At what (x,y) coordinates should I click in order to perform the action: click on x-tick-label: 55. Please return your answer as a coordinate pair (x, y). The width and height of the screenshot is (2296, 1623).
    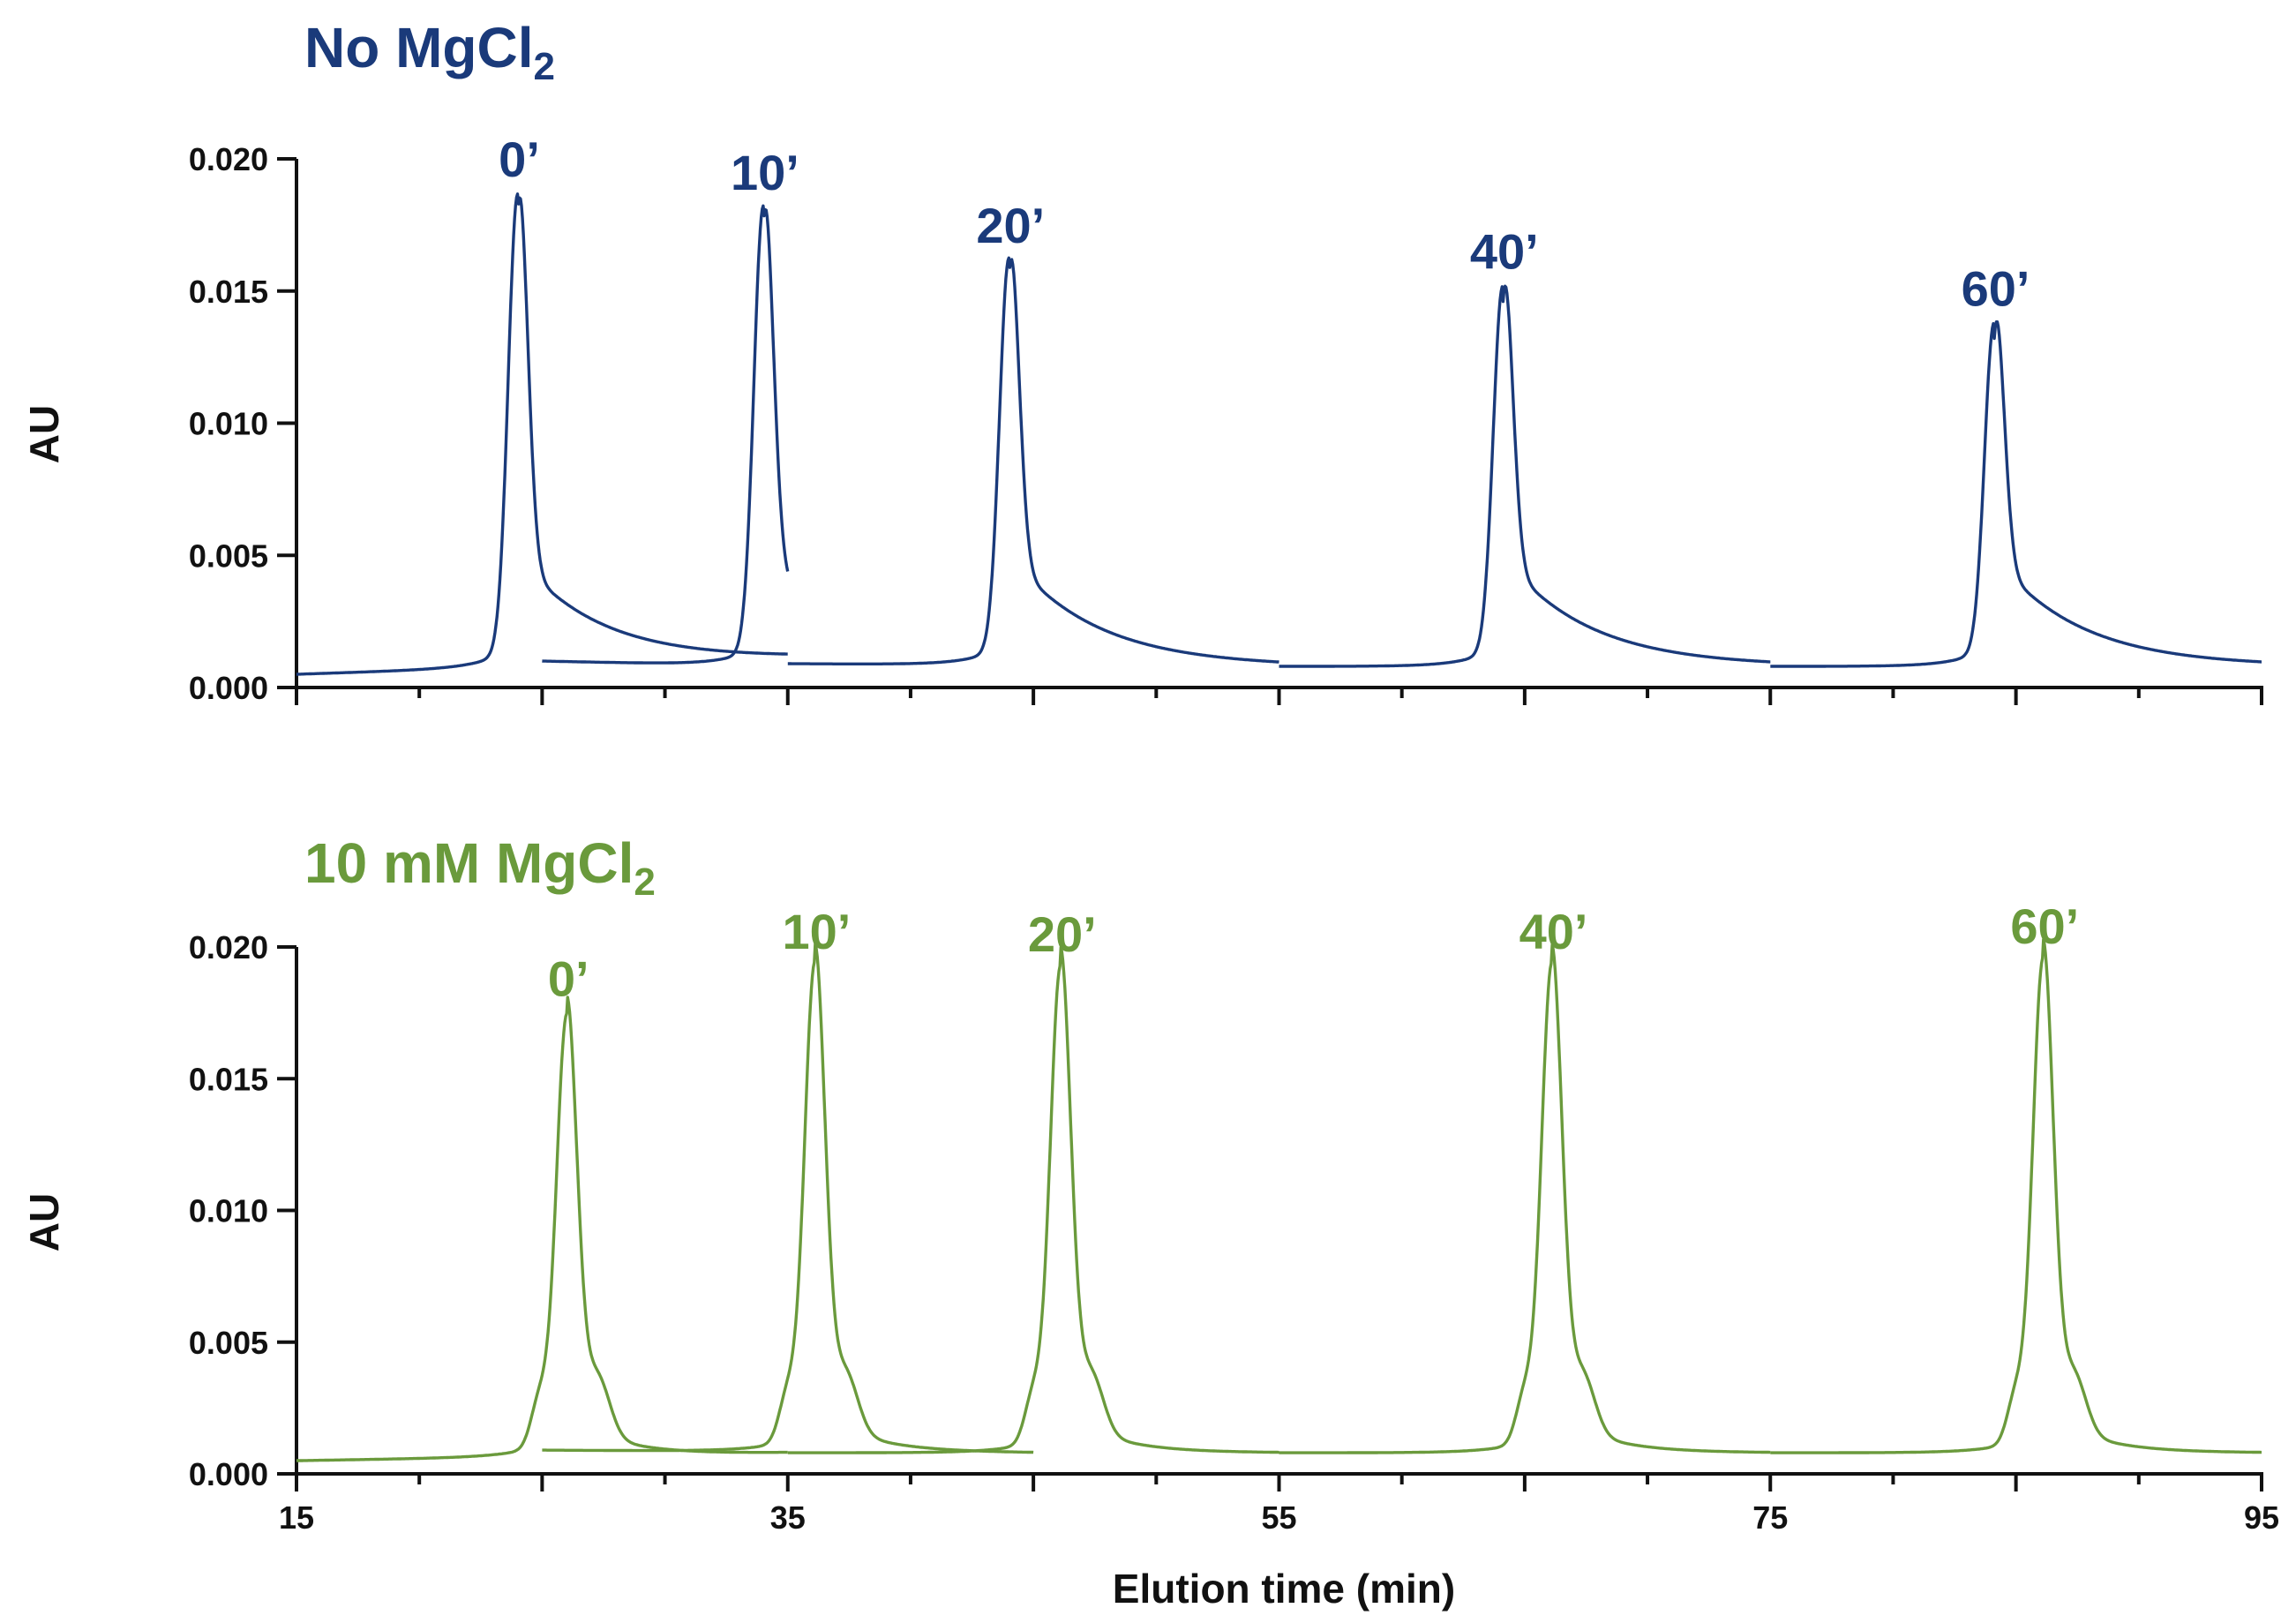
    Looking at the image, I should click on (1278, 1517).